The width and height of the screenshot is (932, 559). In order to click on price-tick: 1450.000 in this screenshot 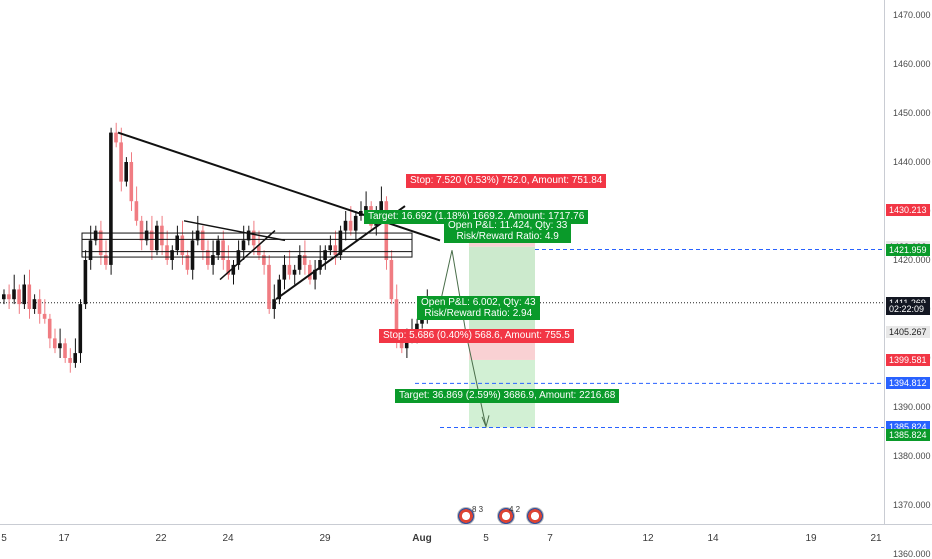, I will do `click(912, 113)`.